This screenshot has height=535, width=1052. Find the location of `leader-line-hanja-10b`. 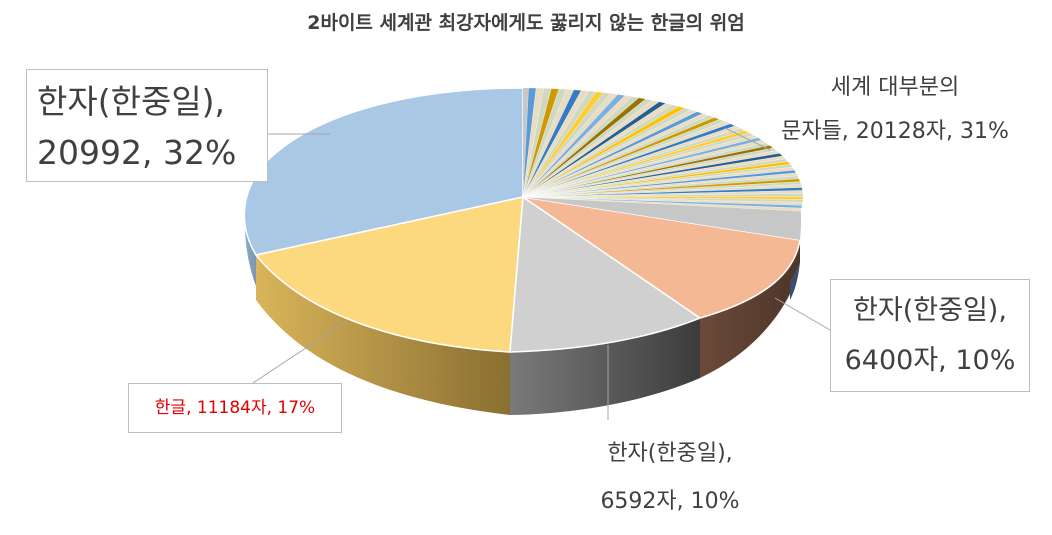

leader-line-hanja-10b is located at coordinates (802, 314).